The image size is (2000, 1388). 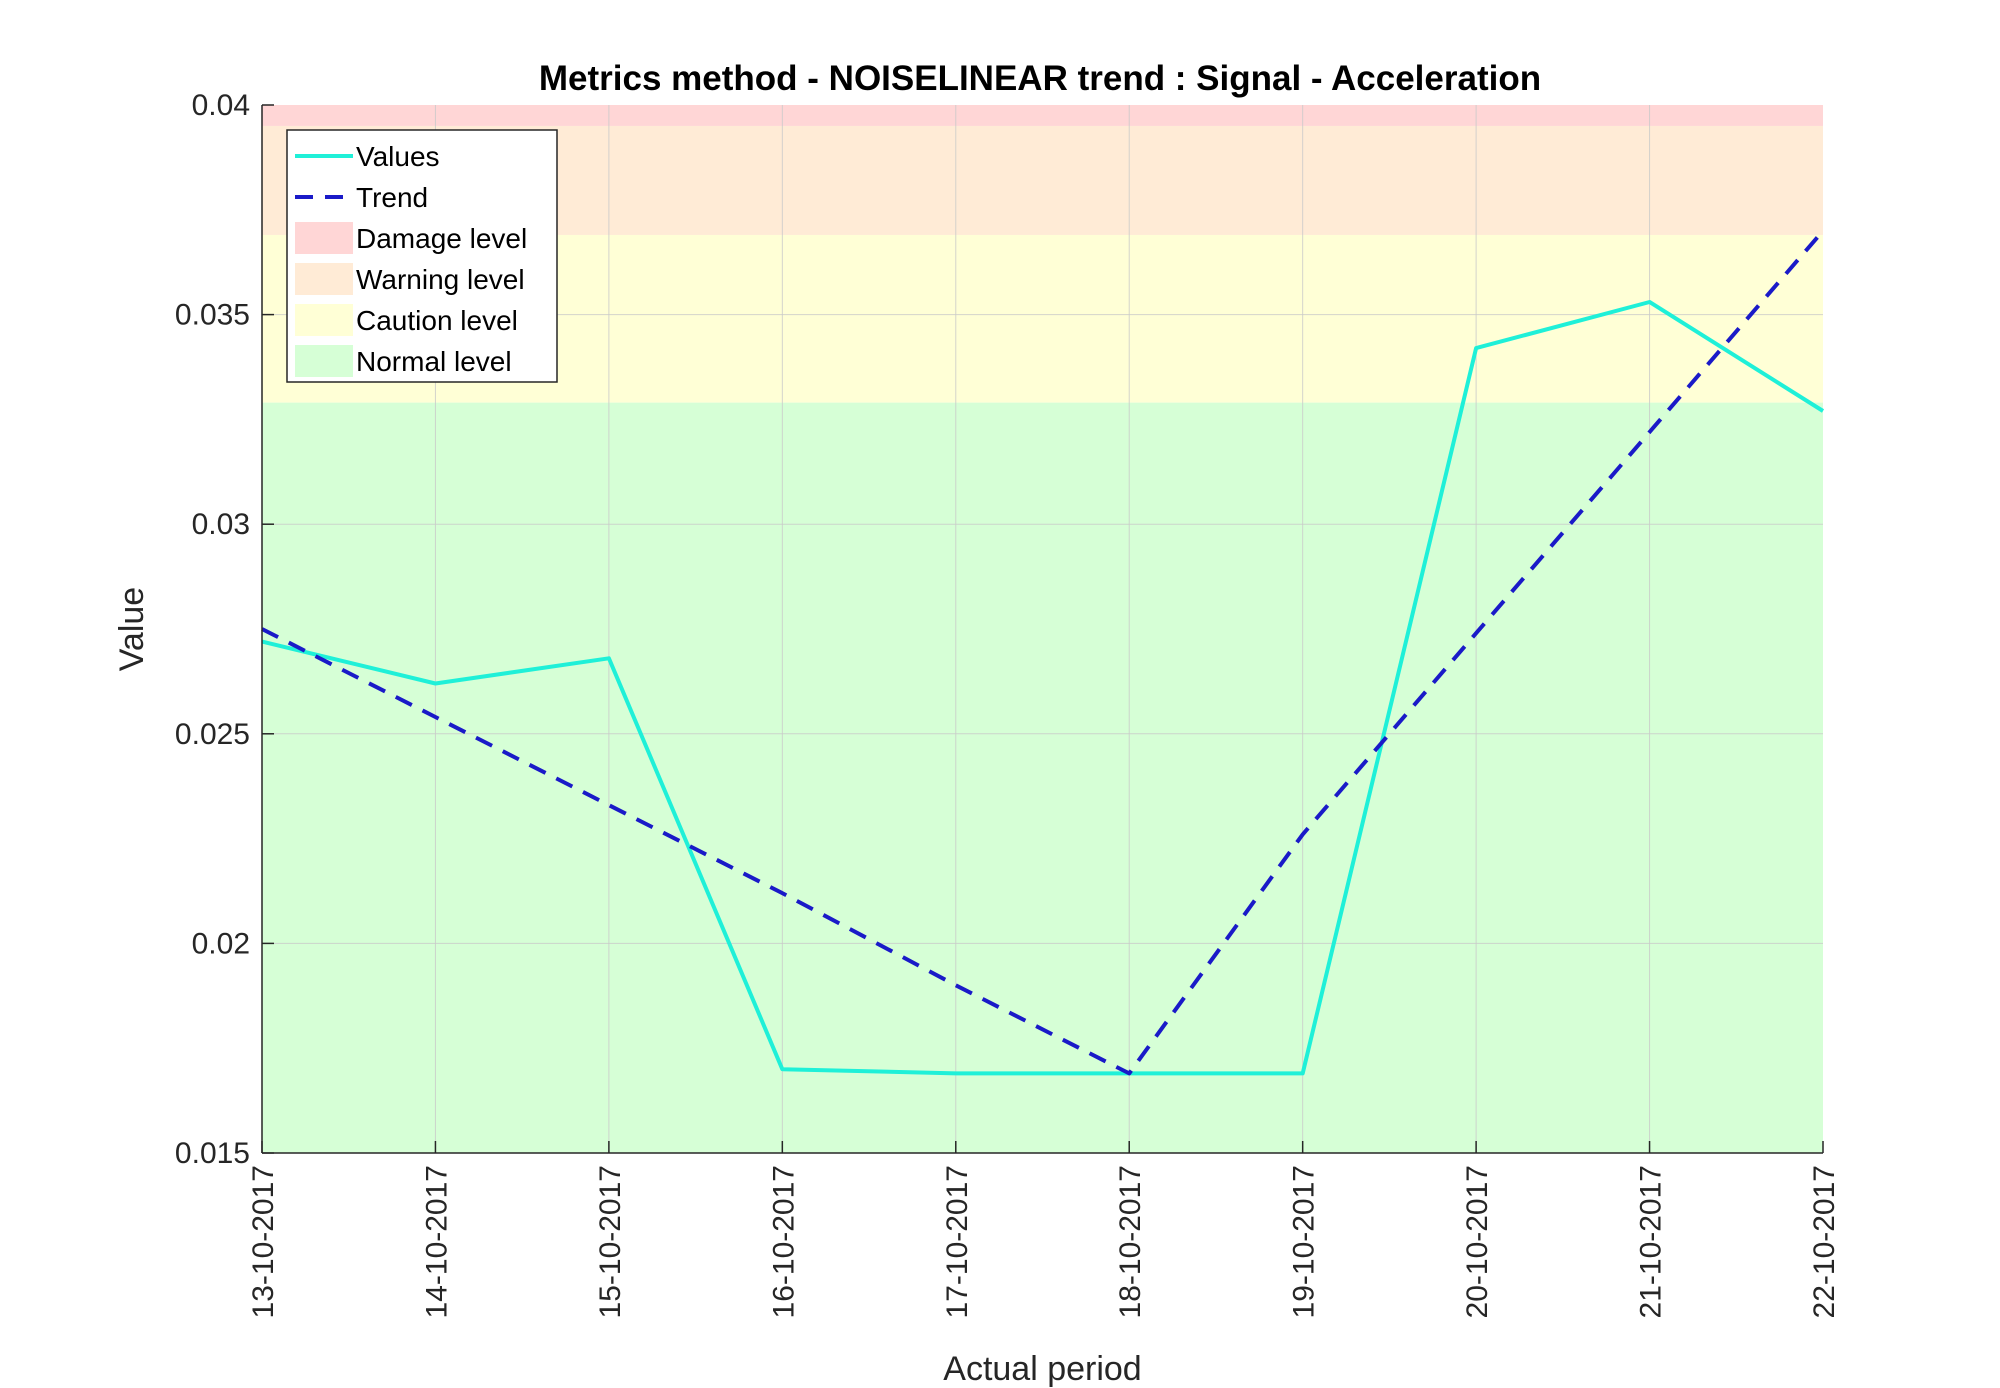 What do you see at coordinates (398, 156) in the screenshot?
I see `legend-label: Values` at bounding box center [398, 156].